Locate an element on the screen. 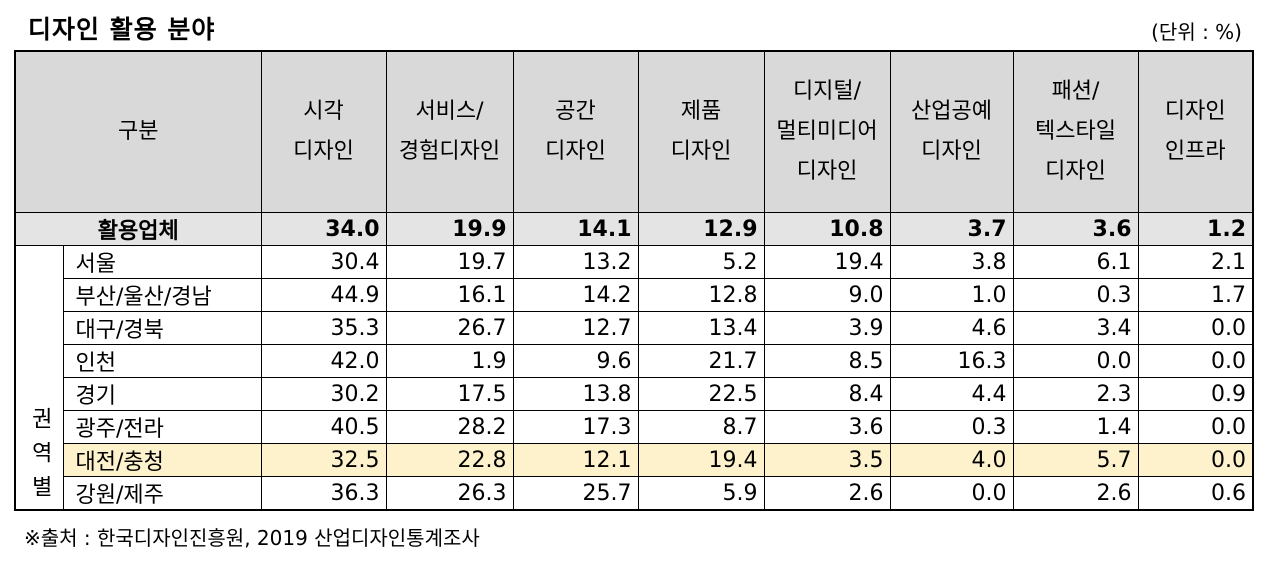 This screenshot has height=561, width=1280. row-label: 광주/전라 is located at coordinates (162, 427).